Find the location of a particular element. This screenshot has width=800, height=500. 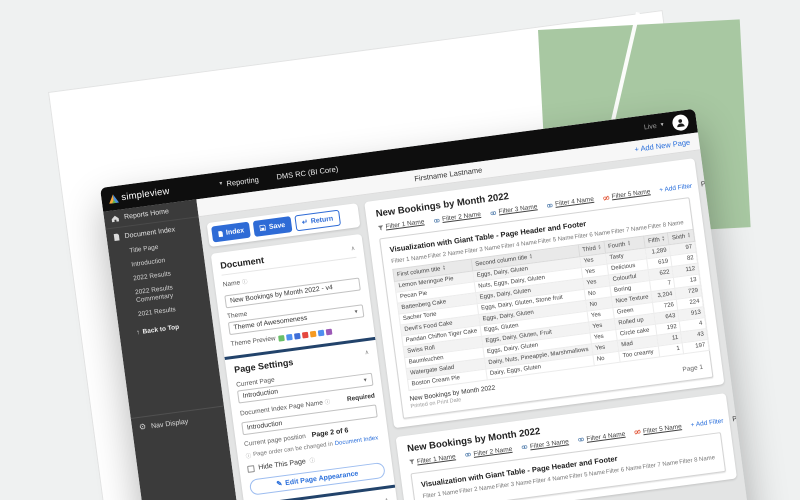

preview-card-part2: New Bookings by Month 2022 is located at coordinates (580, 446).